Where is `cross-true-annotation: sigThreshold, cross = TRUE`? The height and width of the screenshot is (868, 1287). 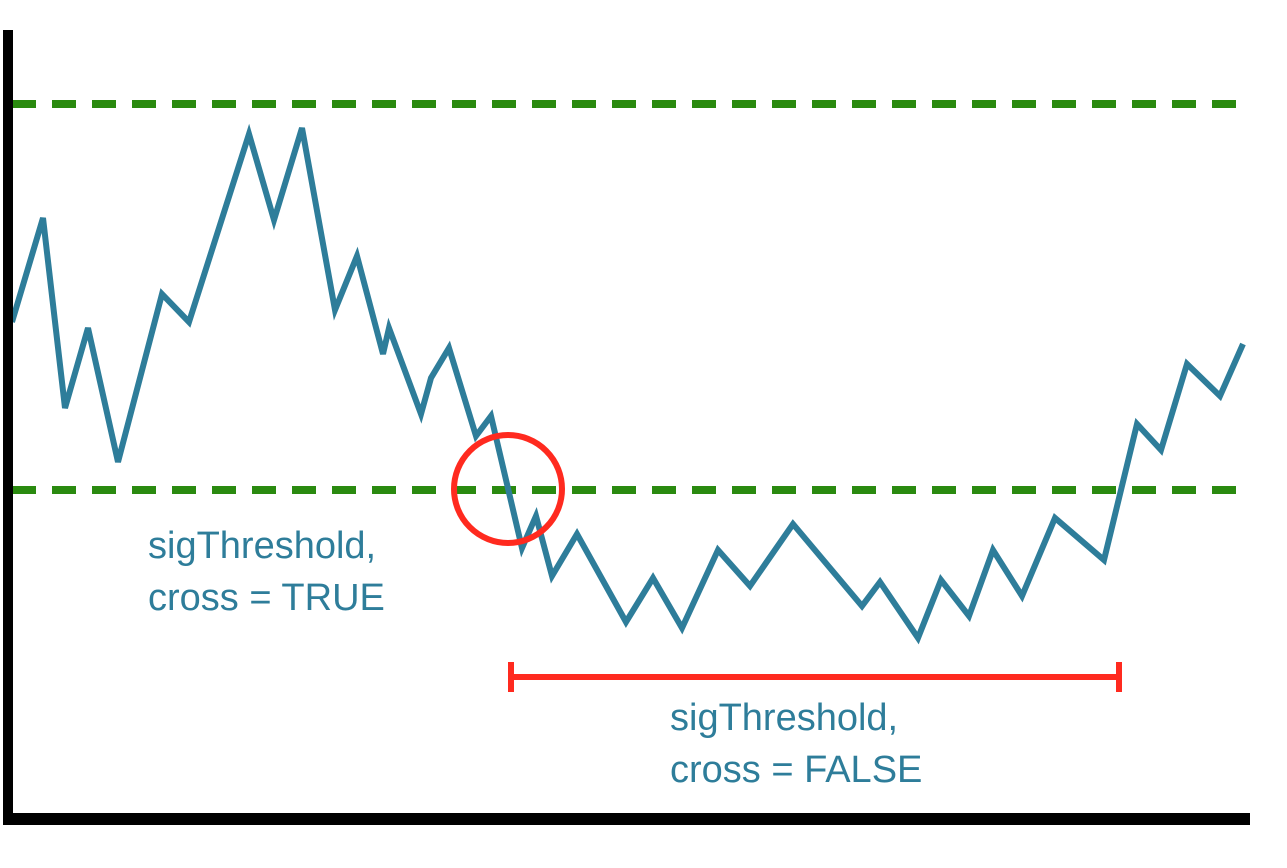
cross-true-annotation: sigThreshold, cross = TRUE is located at coordinates (266, 572).